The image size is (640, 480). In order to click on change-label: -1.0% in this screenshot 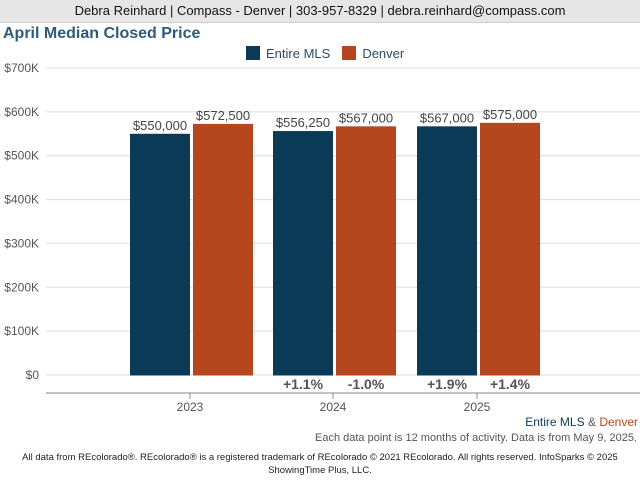, I will do `click(366, 384)`.